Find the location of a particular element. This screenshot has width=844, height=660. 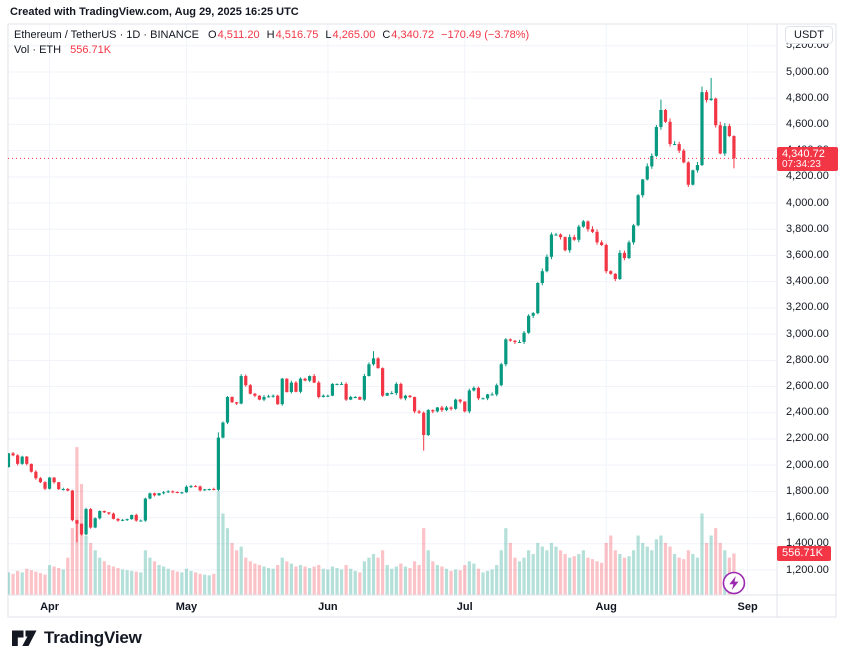

price-tick-label: 3,200.00 is located at coordinates (807, 307).